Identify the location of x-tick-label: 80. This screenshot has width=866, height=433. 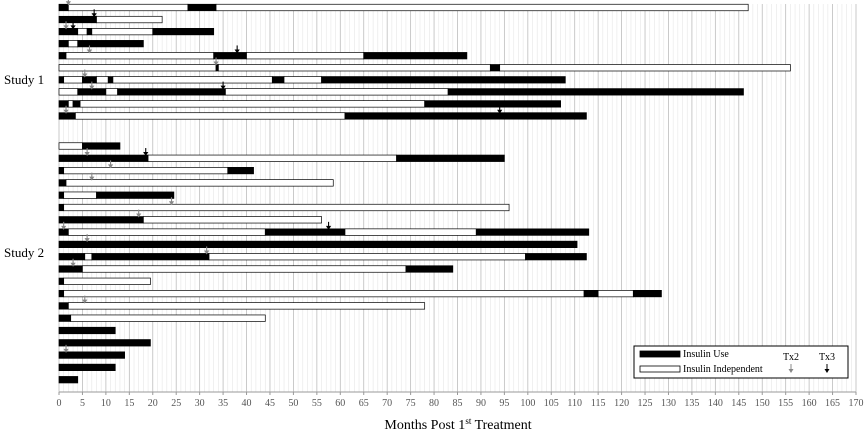
(434, 403).